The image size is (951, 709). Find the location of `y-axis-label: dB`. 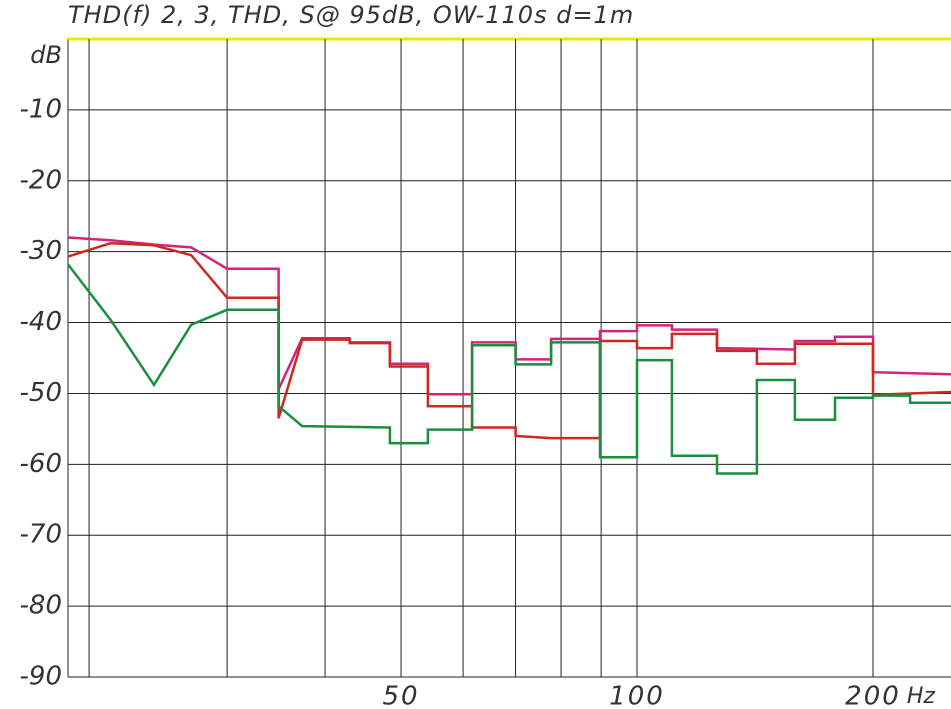

y-axis-label: dB is located at coordinates (46, 55).